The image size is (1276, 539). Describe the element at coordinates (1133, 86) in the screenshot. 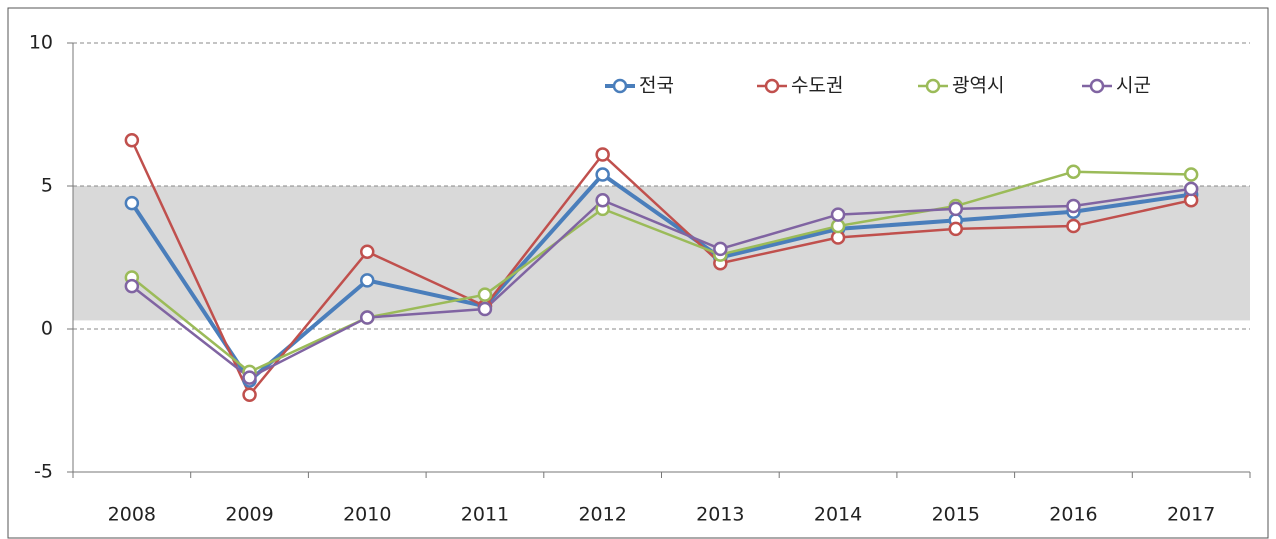

I see `legend-label: 시군` at that location.